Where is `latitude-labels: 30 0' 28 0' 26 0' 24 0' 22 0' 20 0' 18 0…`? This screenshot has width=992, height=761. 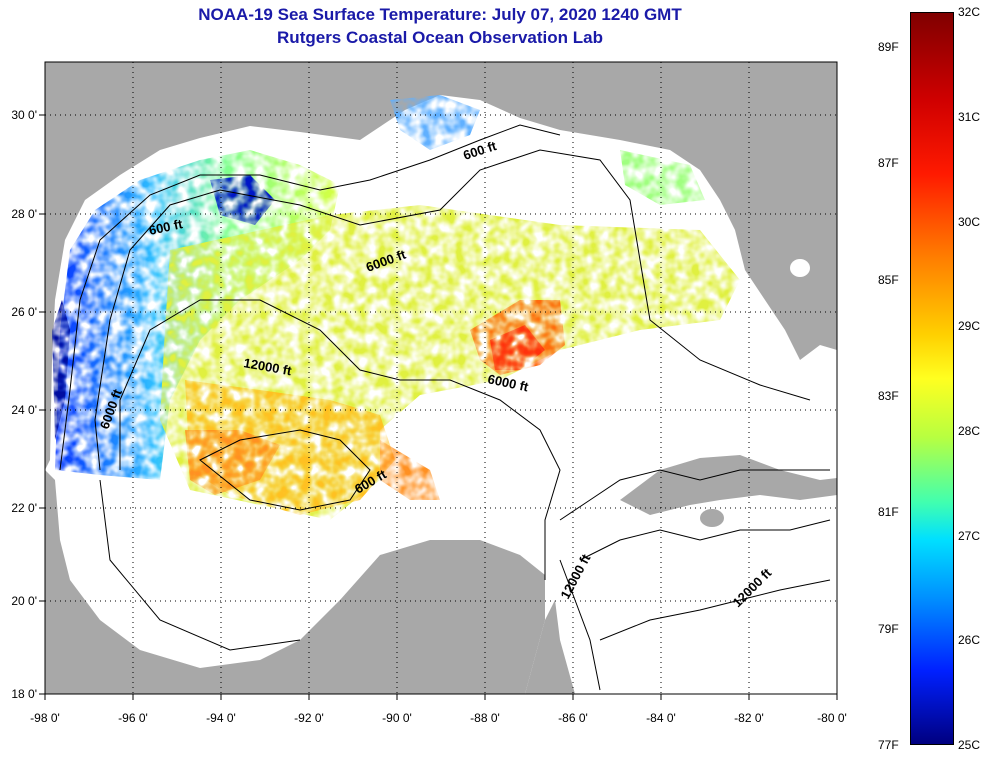 latitude-labels: 30 0' 28 0' 26 0' 24 0' 22 0' 20 0' 18 0… is located at coordinates (24, 404).